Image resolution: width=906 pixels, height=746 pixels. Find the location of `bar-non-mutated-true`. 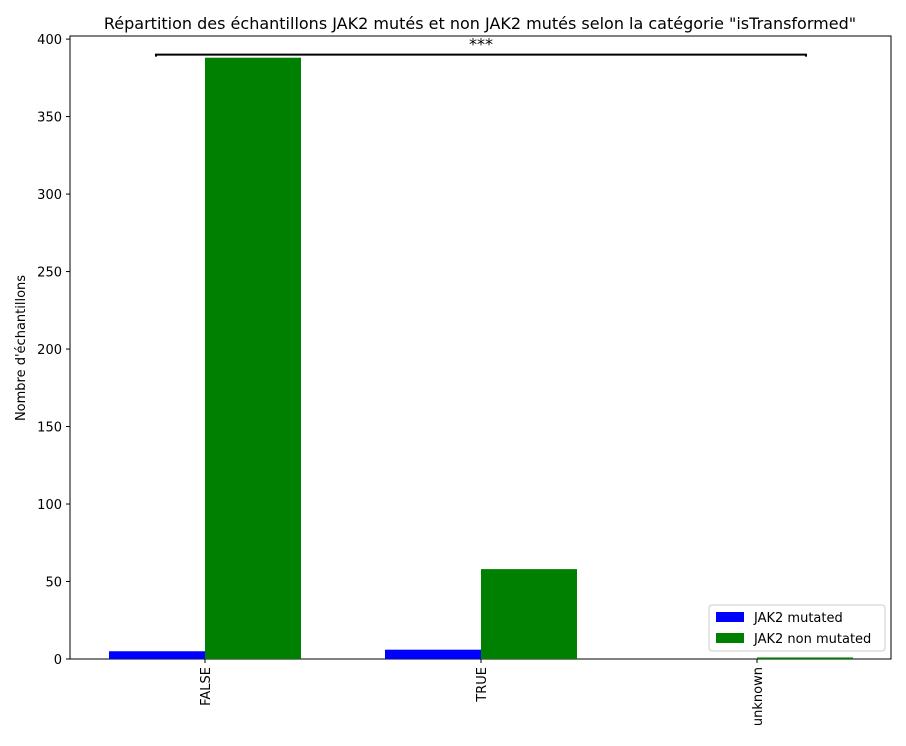

bar-non-mutated-true is located at coordinates (529, 614).